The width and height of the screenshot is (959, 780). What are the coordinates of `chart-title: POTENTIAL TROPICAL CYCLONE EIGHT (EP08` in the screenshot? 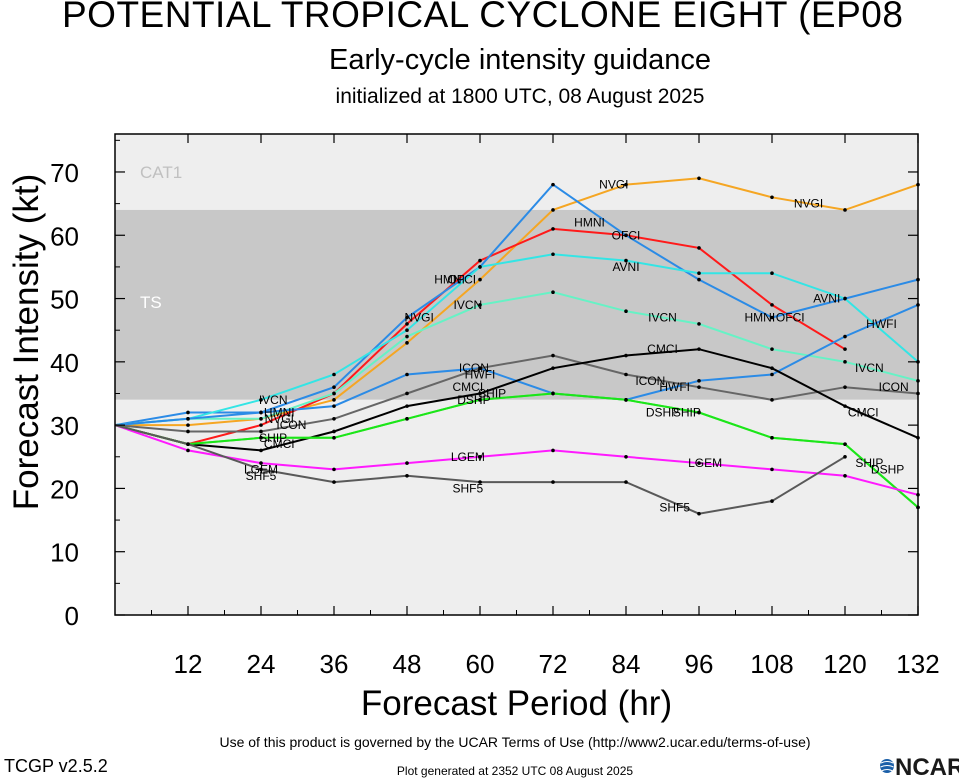 It's located at (483, 17).